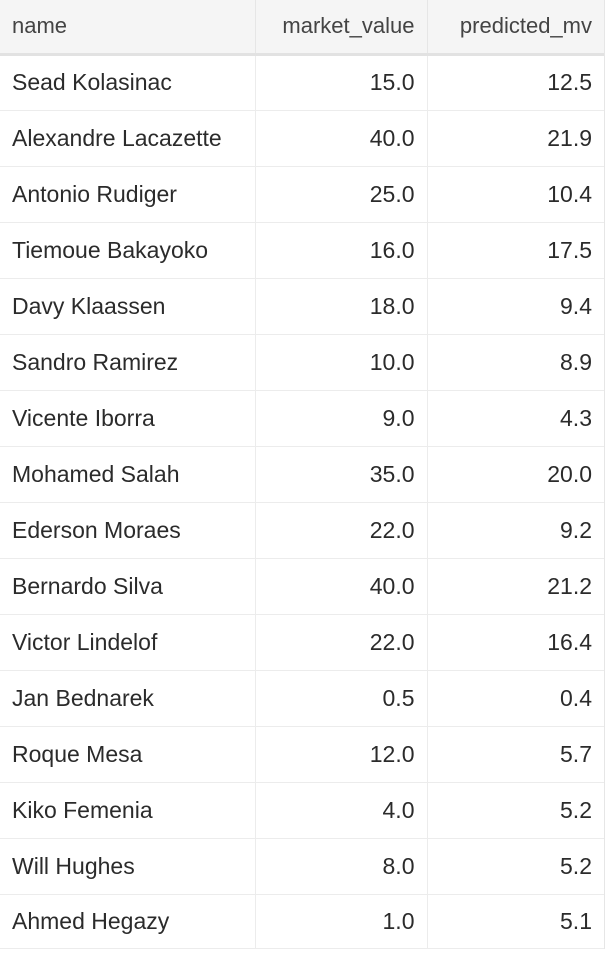  I want to click on table-row: Kiko Femenia 4.0 5.2, so click(302, 810).